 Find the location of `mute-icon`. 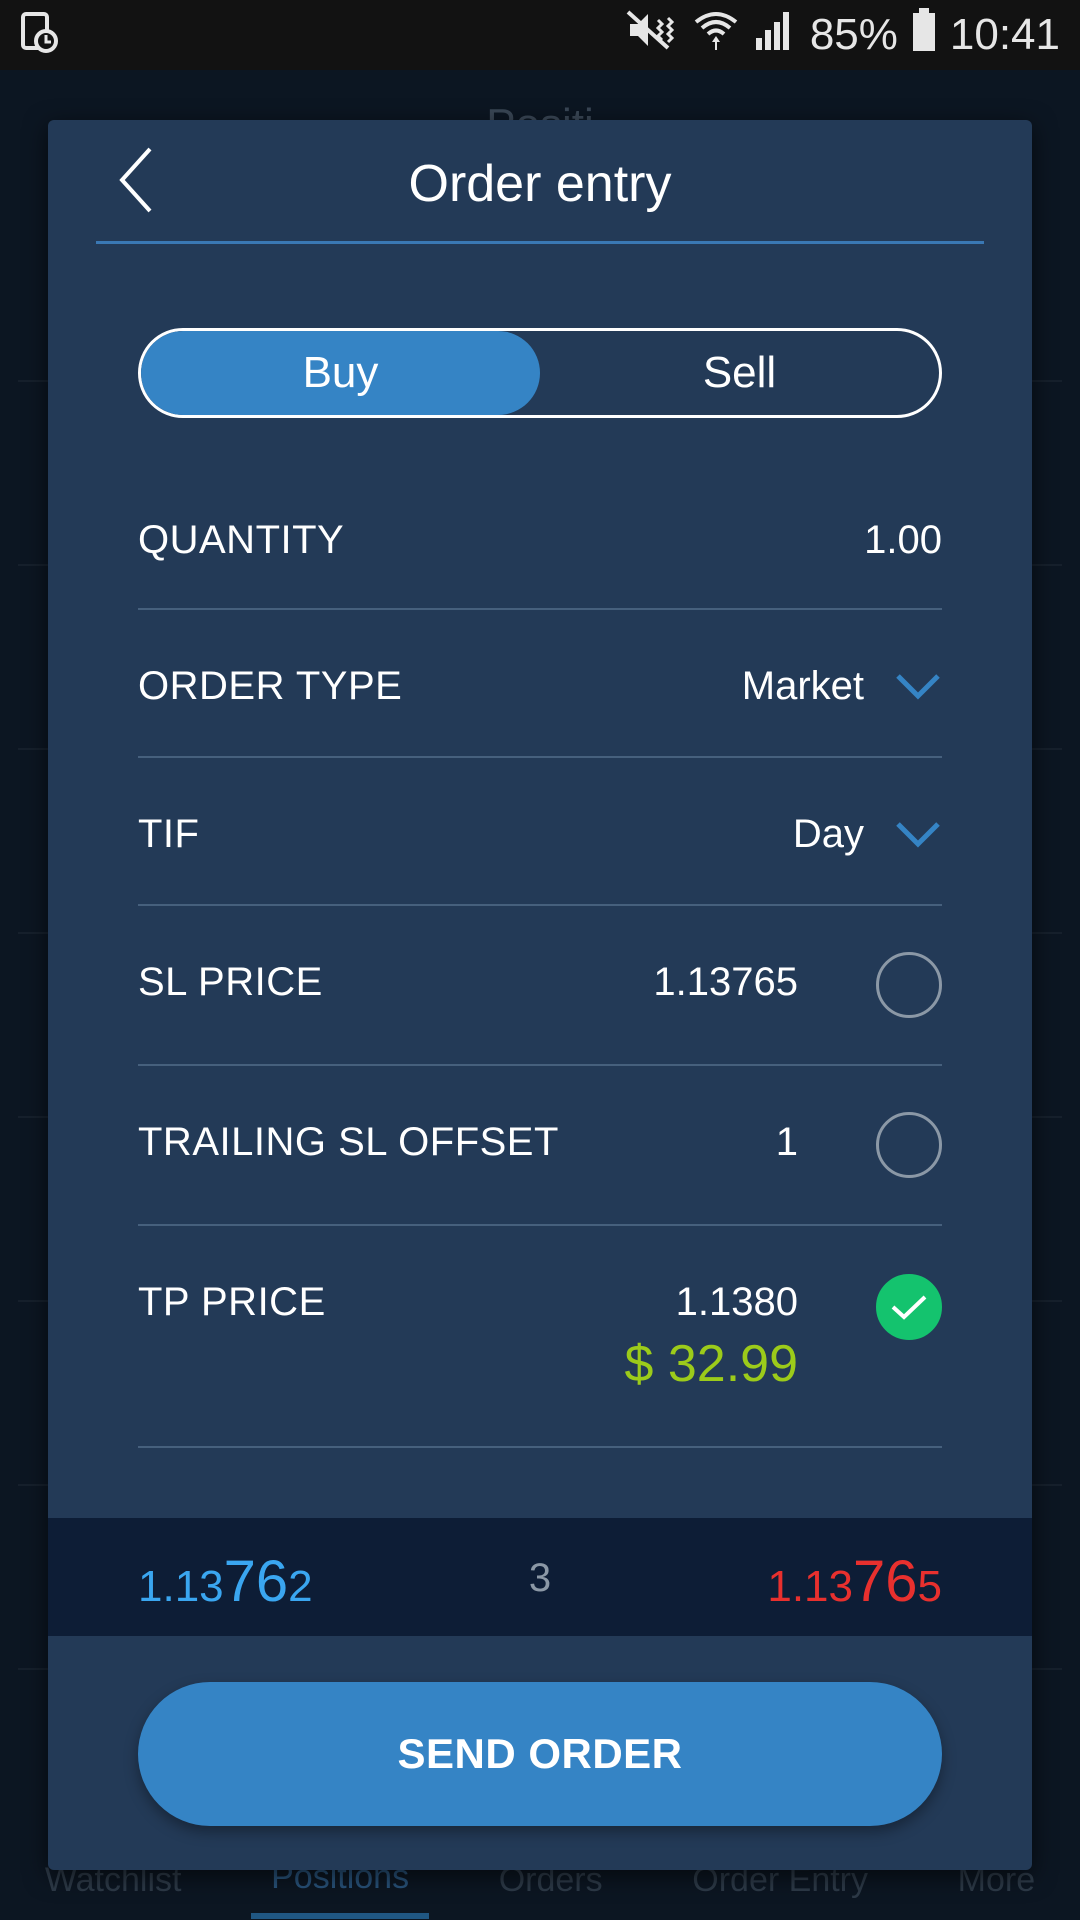

mute-icon is located at coordinates (652, 35).